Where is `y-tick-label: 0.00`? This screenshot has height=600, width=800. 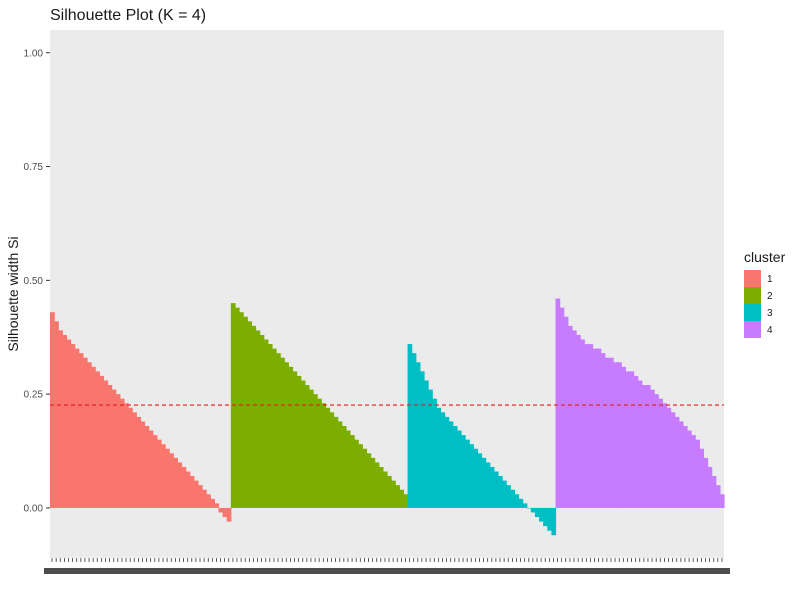 y-tick-label: 0.00 is located at coordinates (34, 508).